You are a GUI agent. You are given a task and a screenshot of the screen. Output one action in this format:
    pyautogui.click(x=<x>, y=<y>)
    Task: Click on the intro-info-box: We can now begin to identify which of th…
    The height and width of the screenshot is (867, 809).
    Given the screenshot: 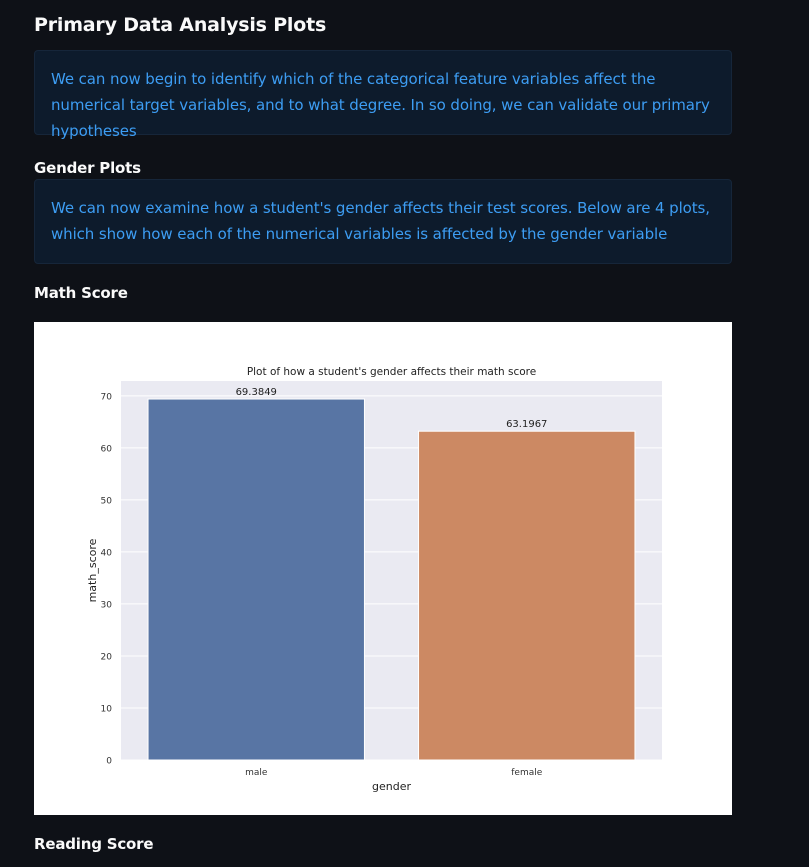 What is the action you would take?
    pyautogui.click(x=383, y=95)
    